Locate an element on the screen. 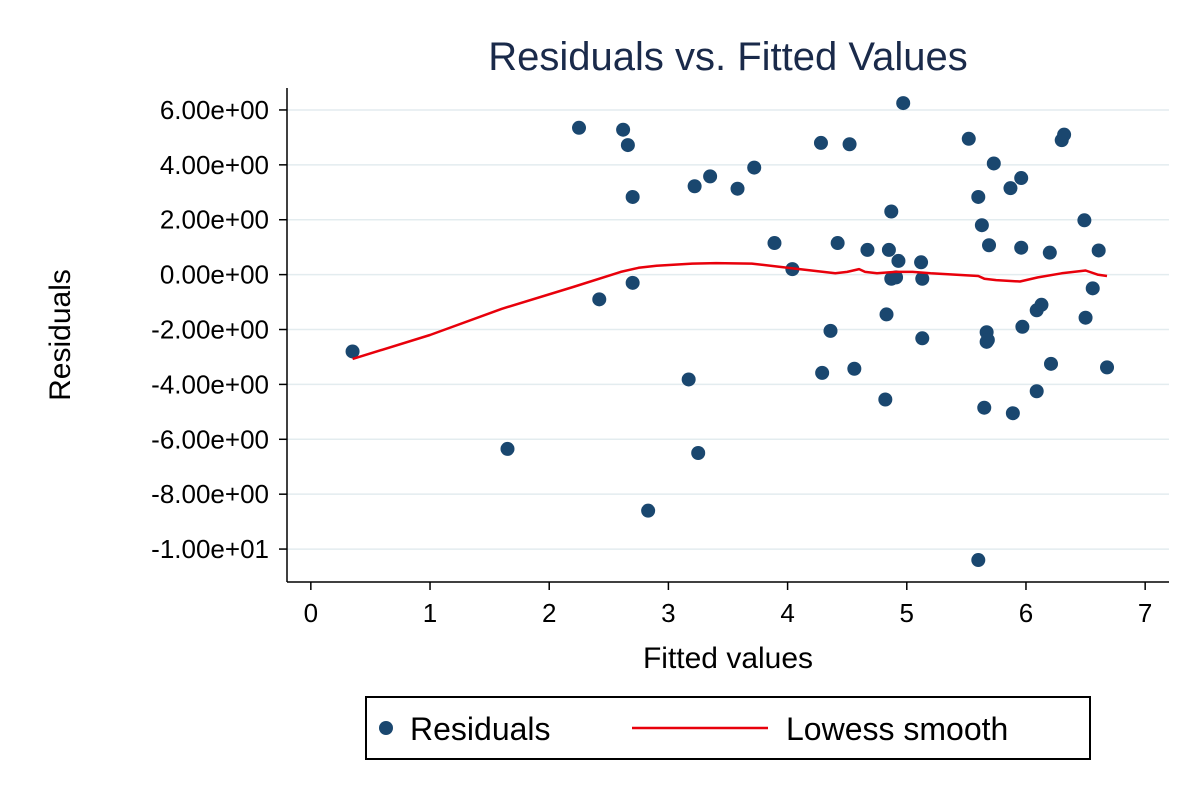 This screenshot has width=1200, height=800. y-tick-label: -4.00e+00 is located at coordinates (210, 384).